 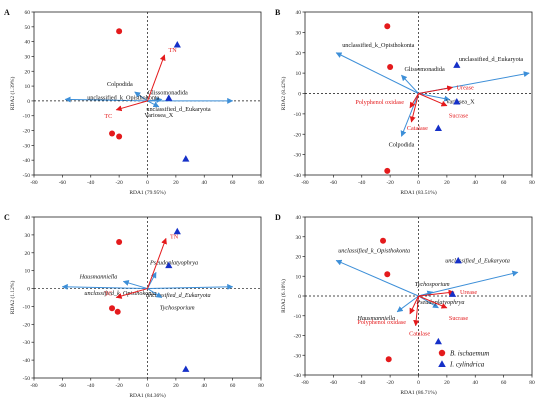 I want to click on species-label-glissomonadida: Glissomonadida, so click(x=168, y=92).